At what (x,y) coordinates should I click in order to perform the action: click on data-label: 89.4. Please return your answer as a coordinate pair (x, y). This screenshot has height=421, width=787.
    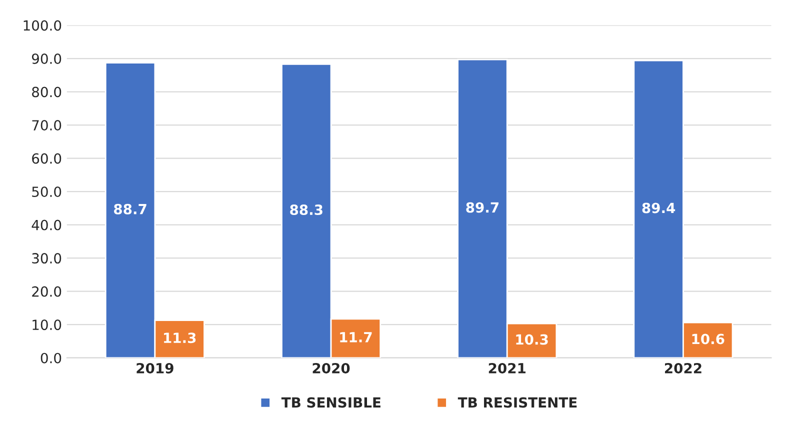
    Looking at the image, I should click on (659, 208).